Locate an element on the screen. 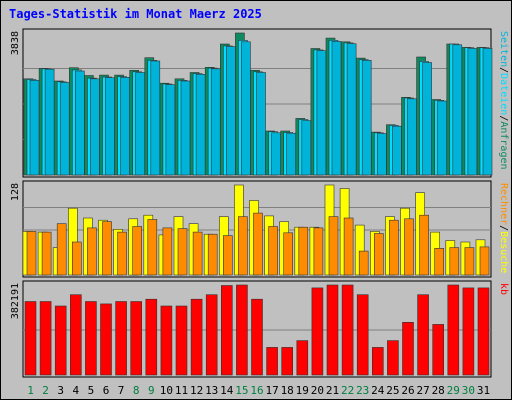  day-label-10: 10 is located at coordinates (166, 390).